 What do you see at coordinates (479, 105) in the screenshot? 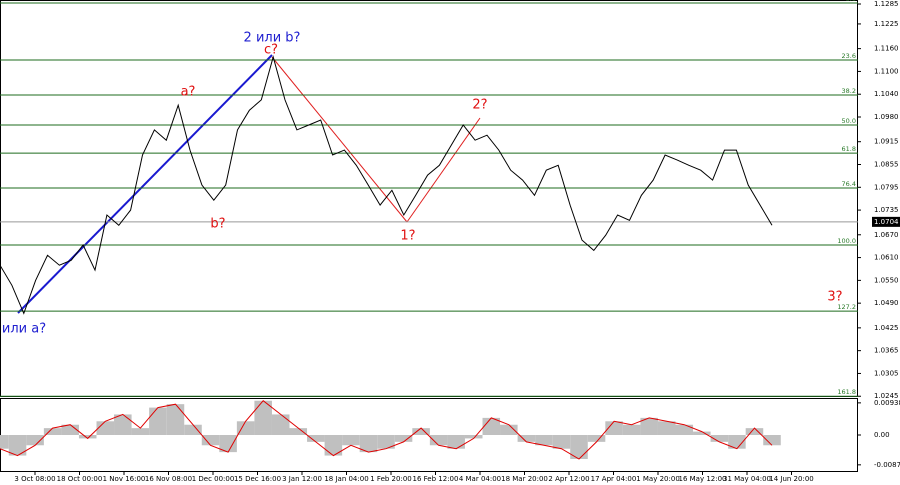
I see `wave-label: 2?` at bounding box center [479, 105].